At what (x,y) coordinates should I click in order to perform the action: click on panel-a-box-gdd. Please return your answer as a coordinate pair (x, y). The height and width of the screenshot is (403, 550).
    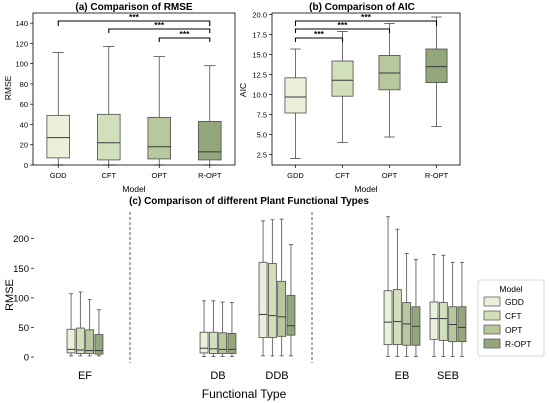
    Looking at the image, I should click on (58, 109).